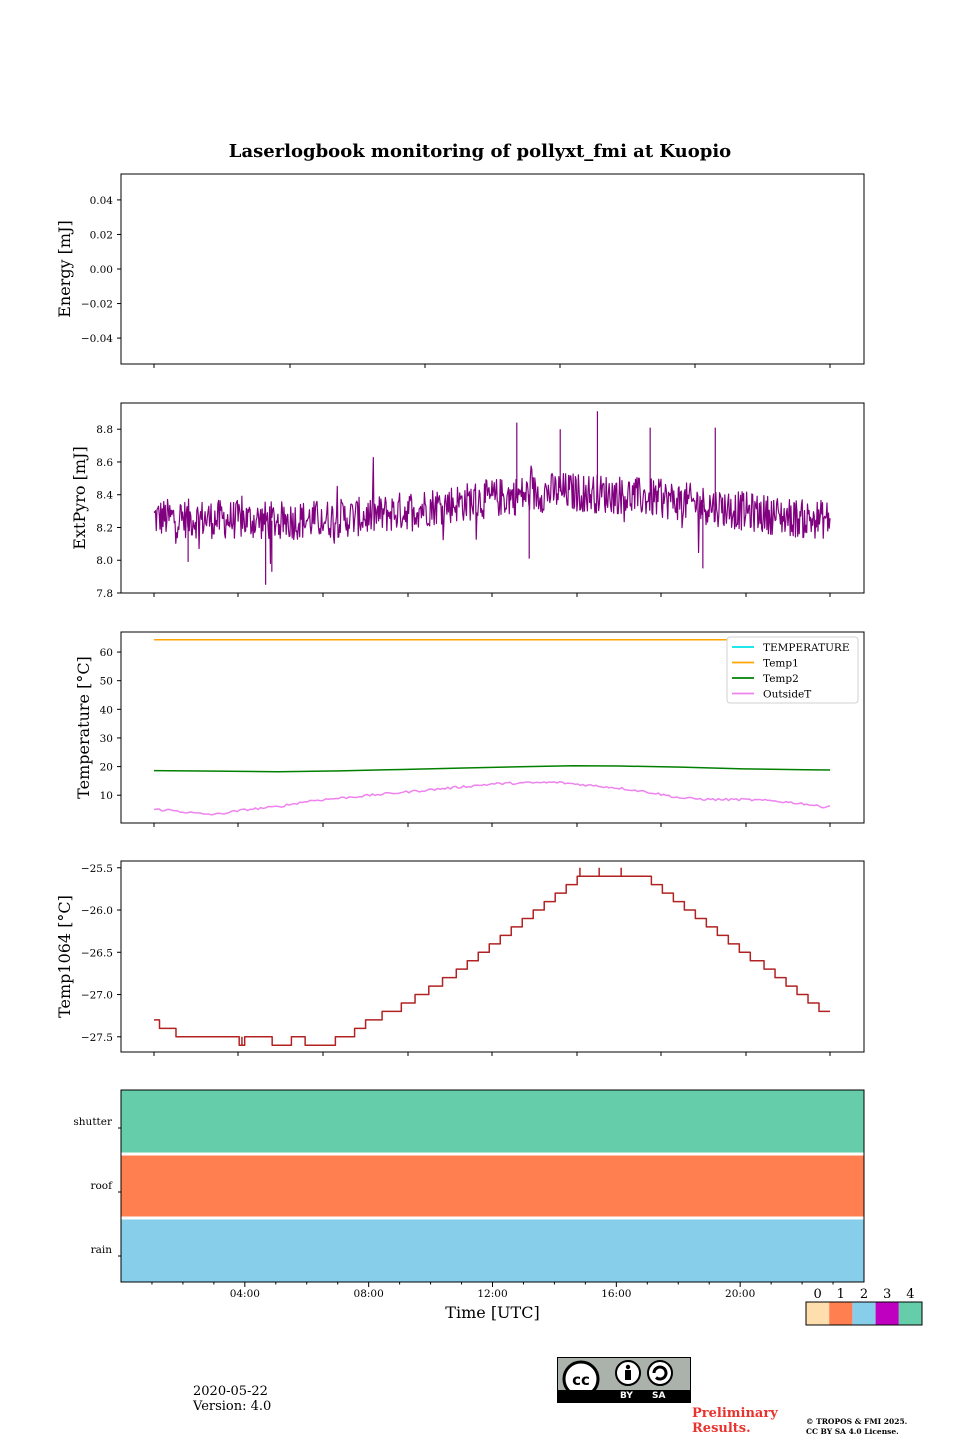  I want to click on y-axis-label: Temp1064 [°C], so click(64, 956).